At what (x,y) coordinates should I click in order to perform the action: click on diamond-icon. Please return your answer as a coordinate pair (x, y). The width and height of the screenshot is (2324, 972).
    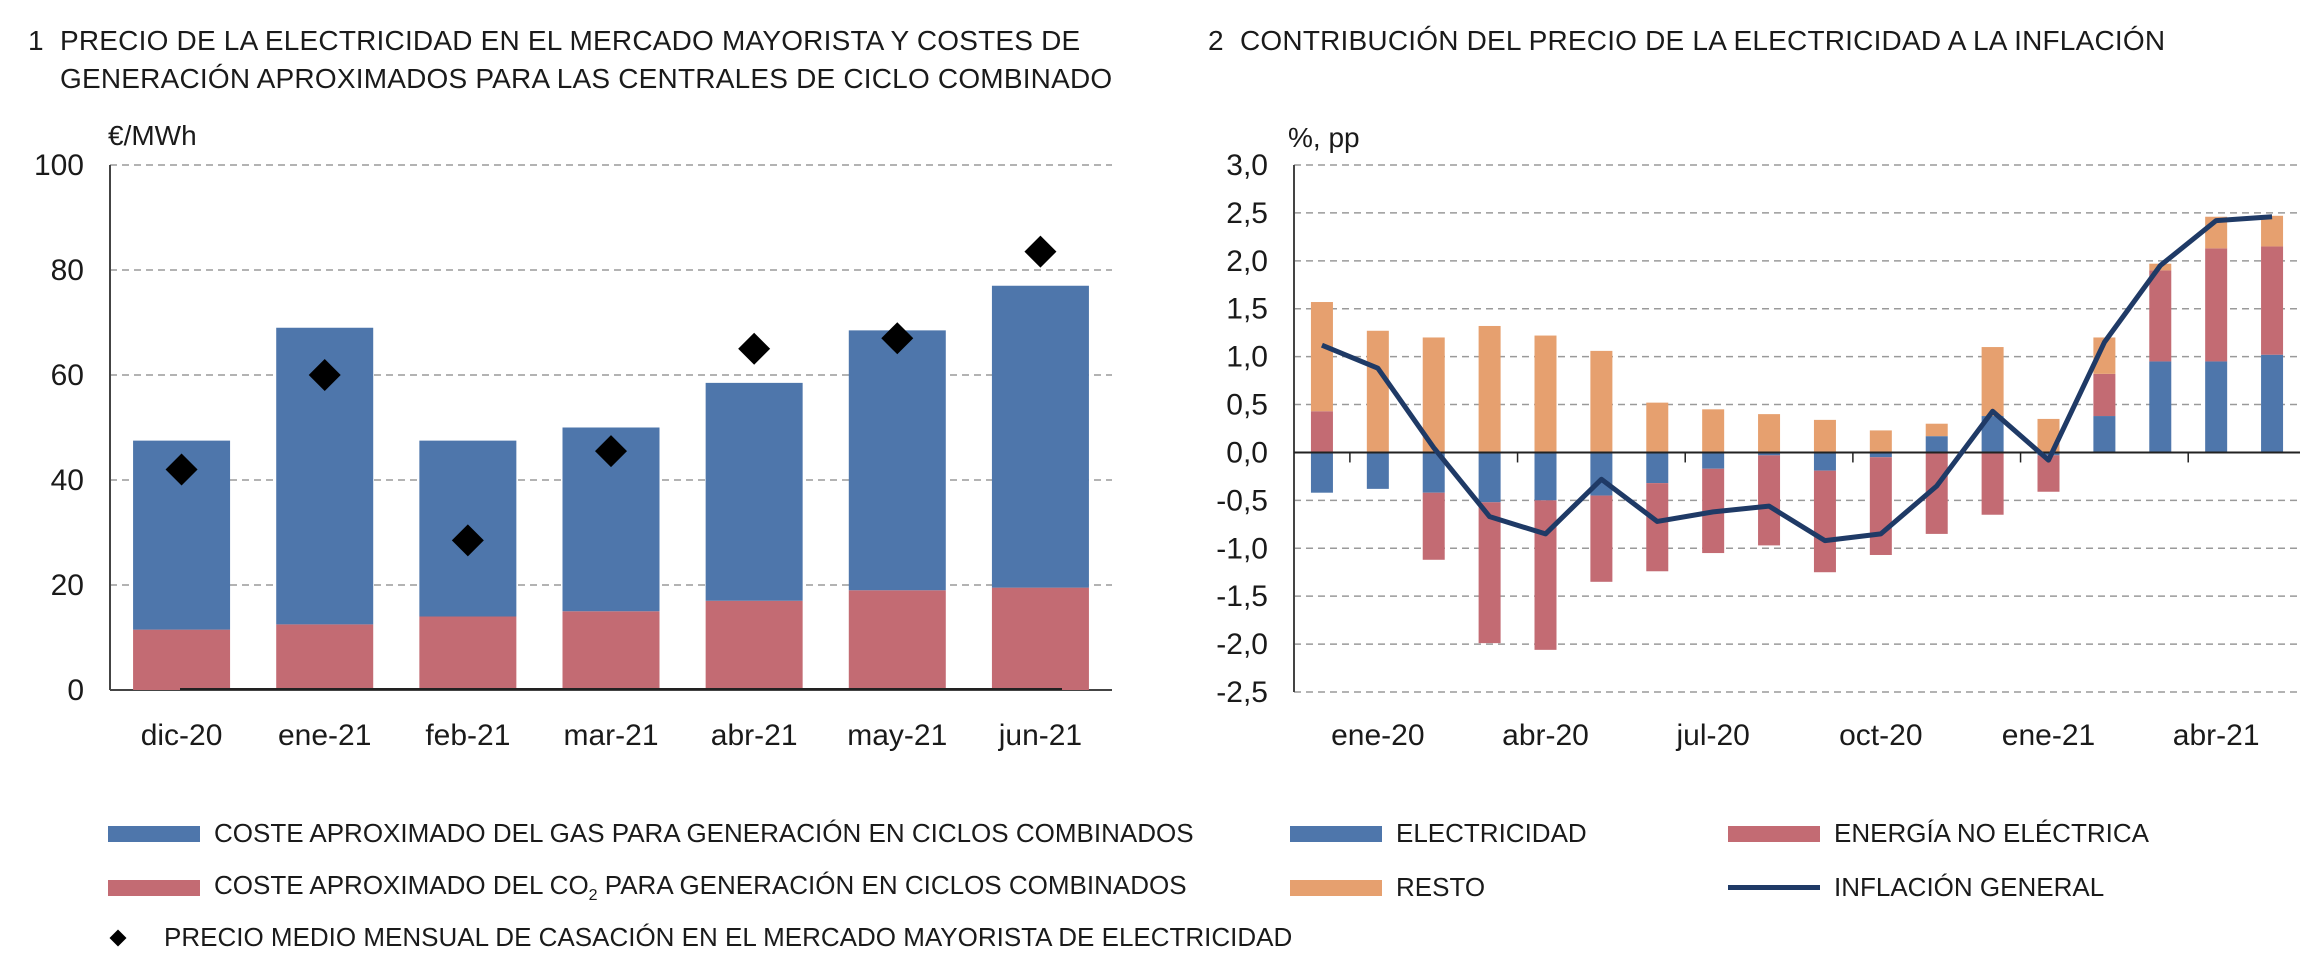
    Looking at the image, I should click on (118, 937).